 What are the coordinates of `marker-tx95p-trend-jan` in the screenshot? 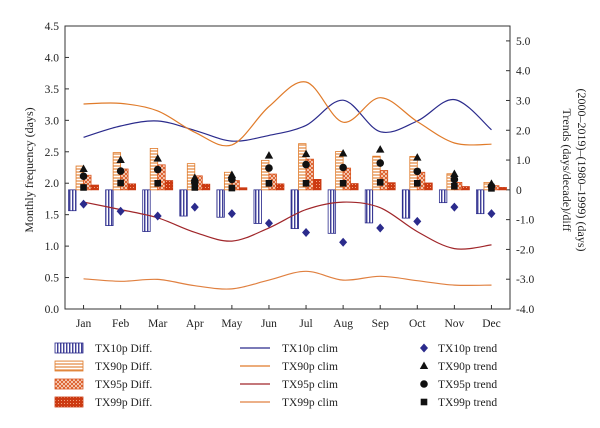 It's located at (83, 176).